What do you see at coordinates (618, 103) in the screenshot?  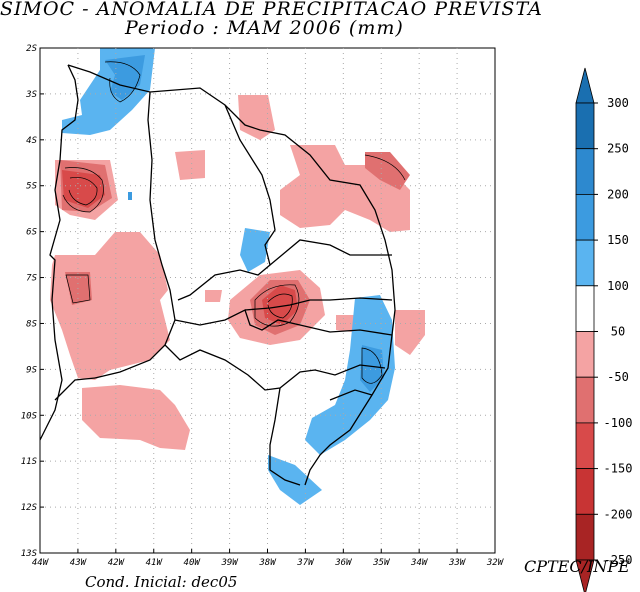 I see `colorbar-label: 300` at bounding box center [618, 103].